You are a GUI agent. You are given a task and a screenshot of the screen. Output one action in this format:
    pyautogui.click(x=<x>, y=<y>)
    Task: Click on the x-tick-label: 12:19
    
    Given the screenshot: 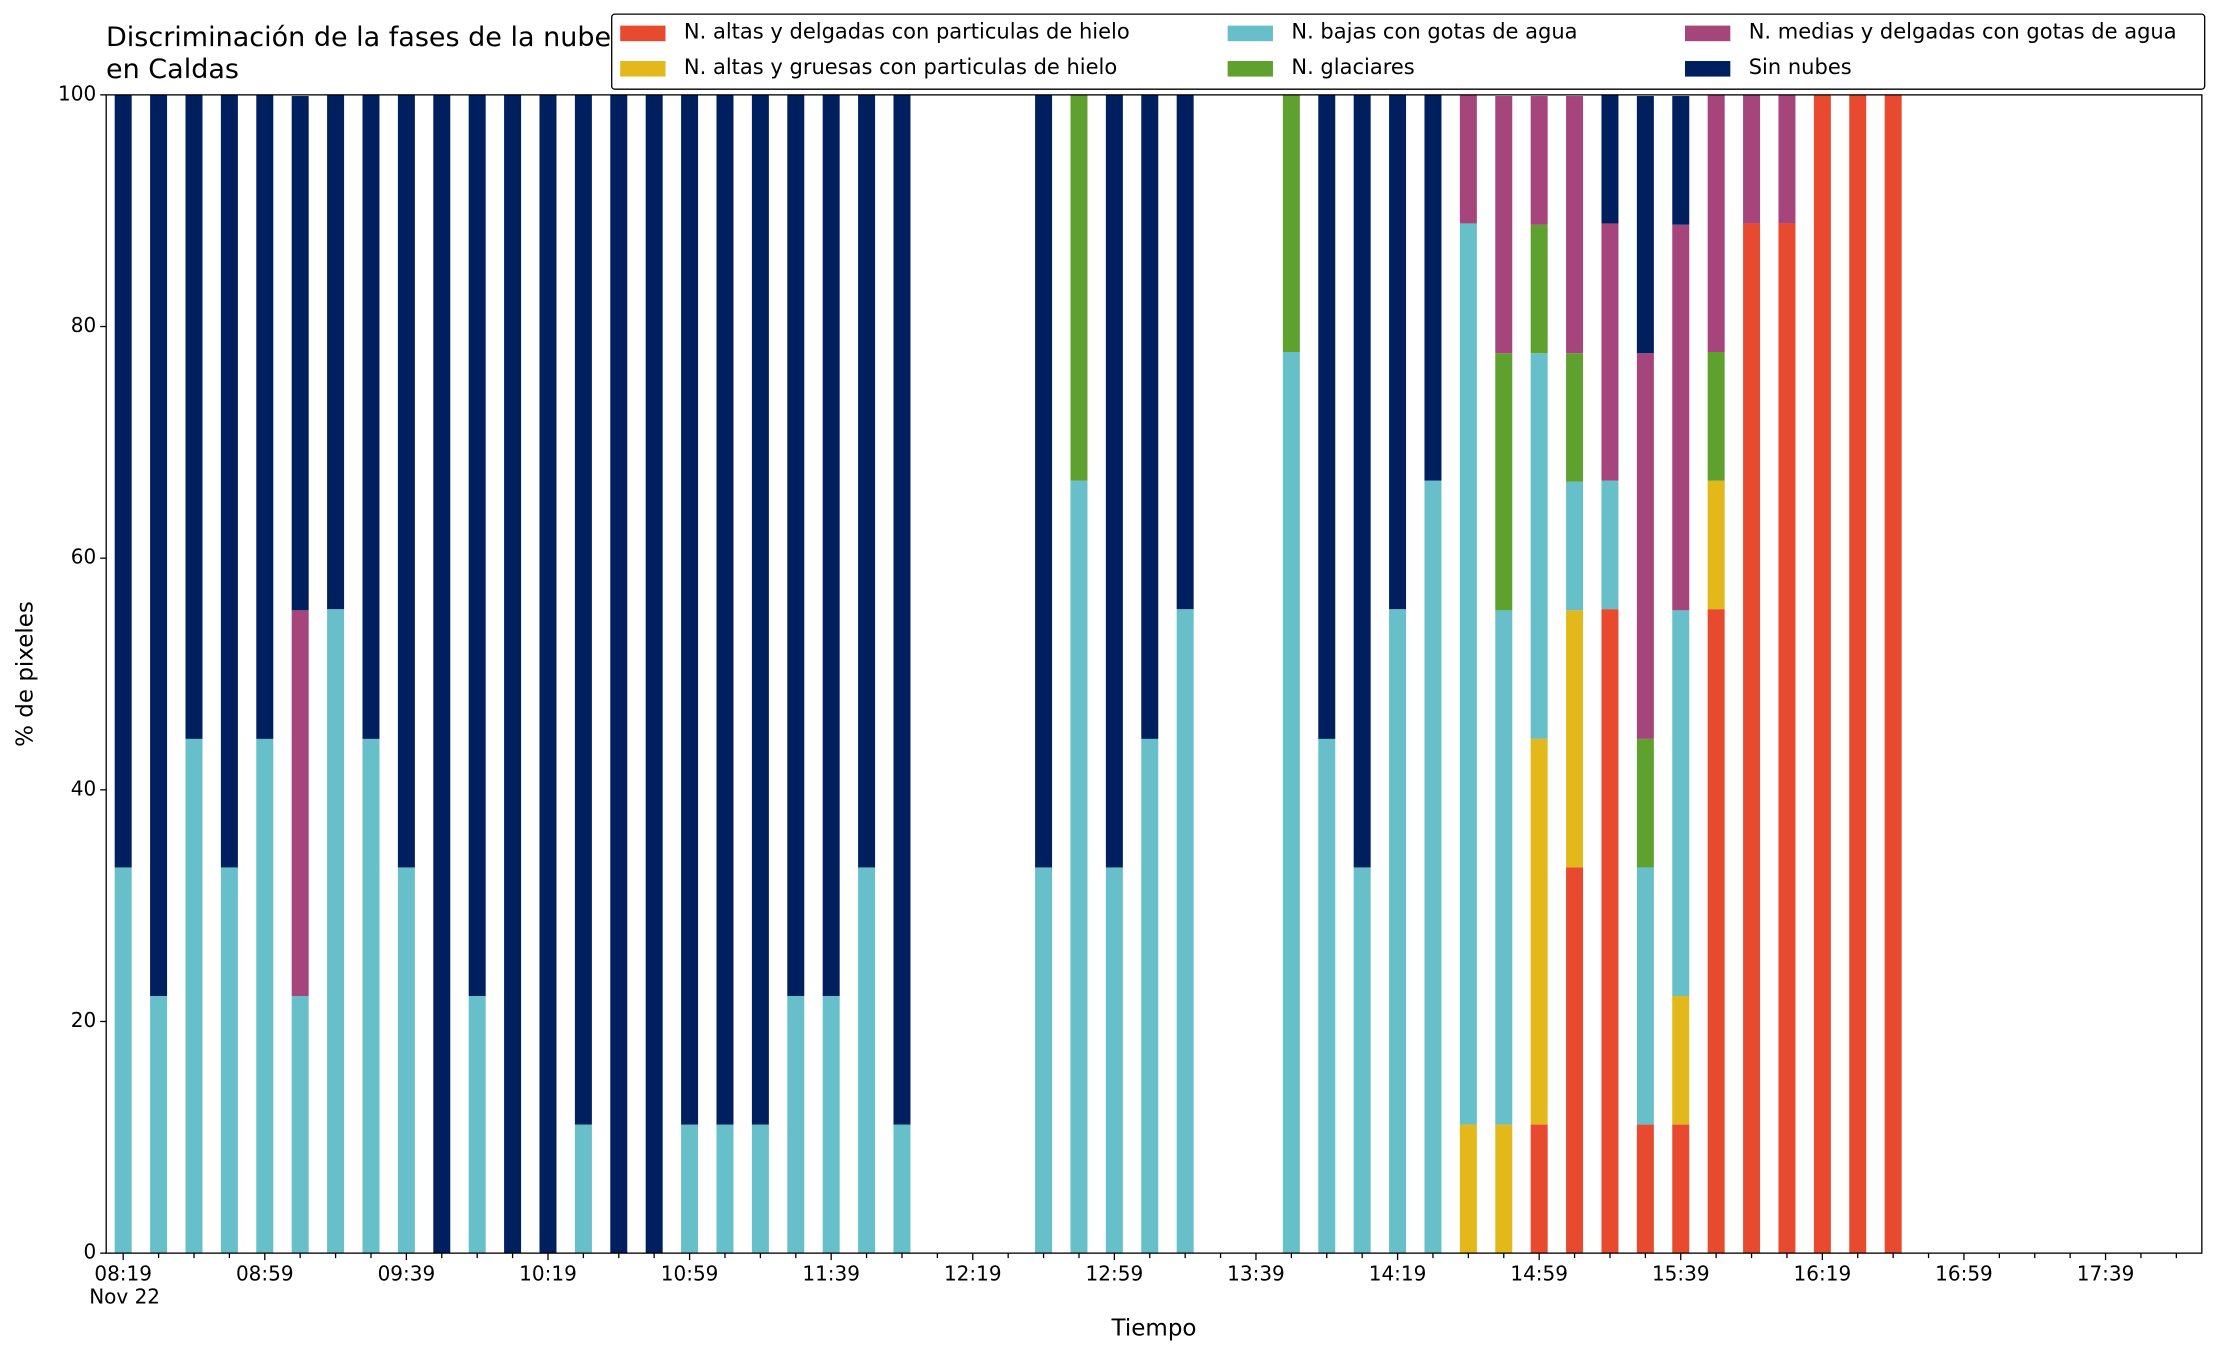 What is the action you would take?
    pyautogui.click(x=973, y=1274)
    